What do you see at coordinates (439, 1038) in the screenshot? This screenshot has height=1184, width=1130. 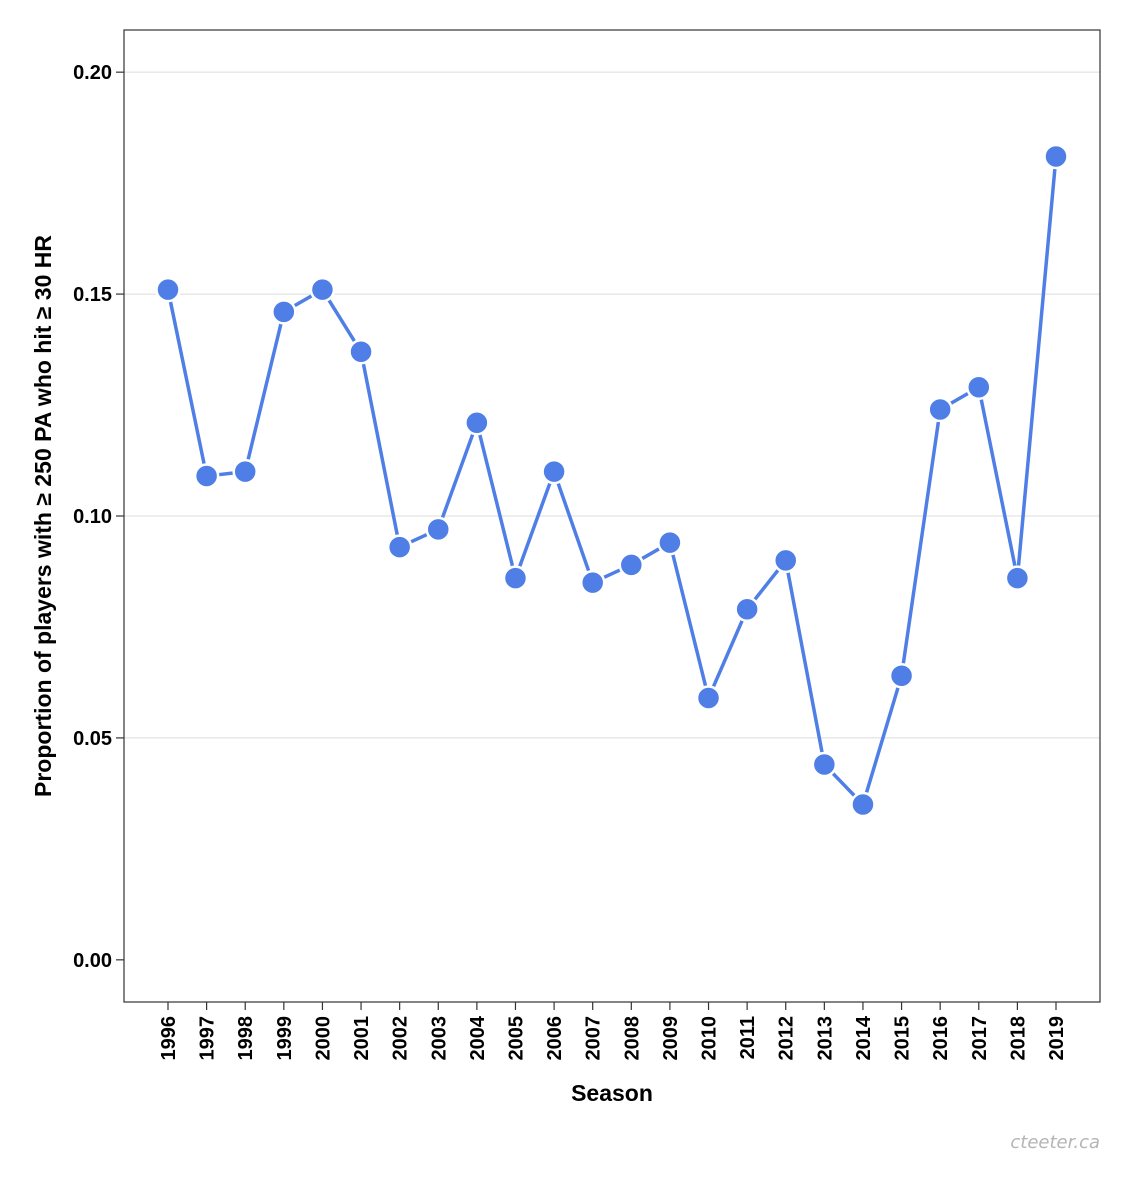 I see `x-tick-label: 2003` at bounding box center [439, 1038].